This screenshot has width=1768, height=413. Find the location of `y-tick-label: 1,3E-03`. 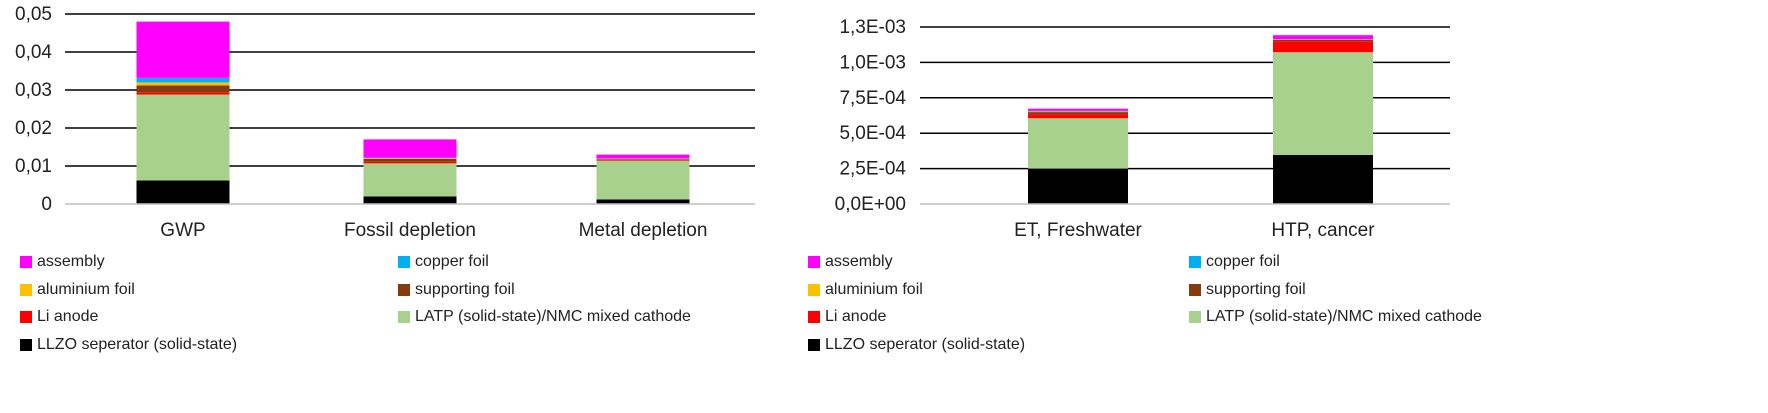

y-tick-label: 1,3E-03 is located at coordinates (872, 27).